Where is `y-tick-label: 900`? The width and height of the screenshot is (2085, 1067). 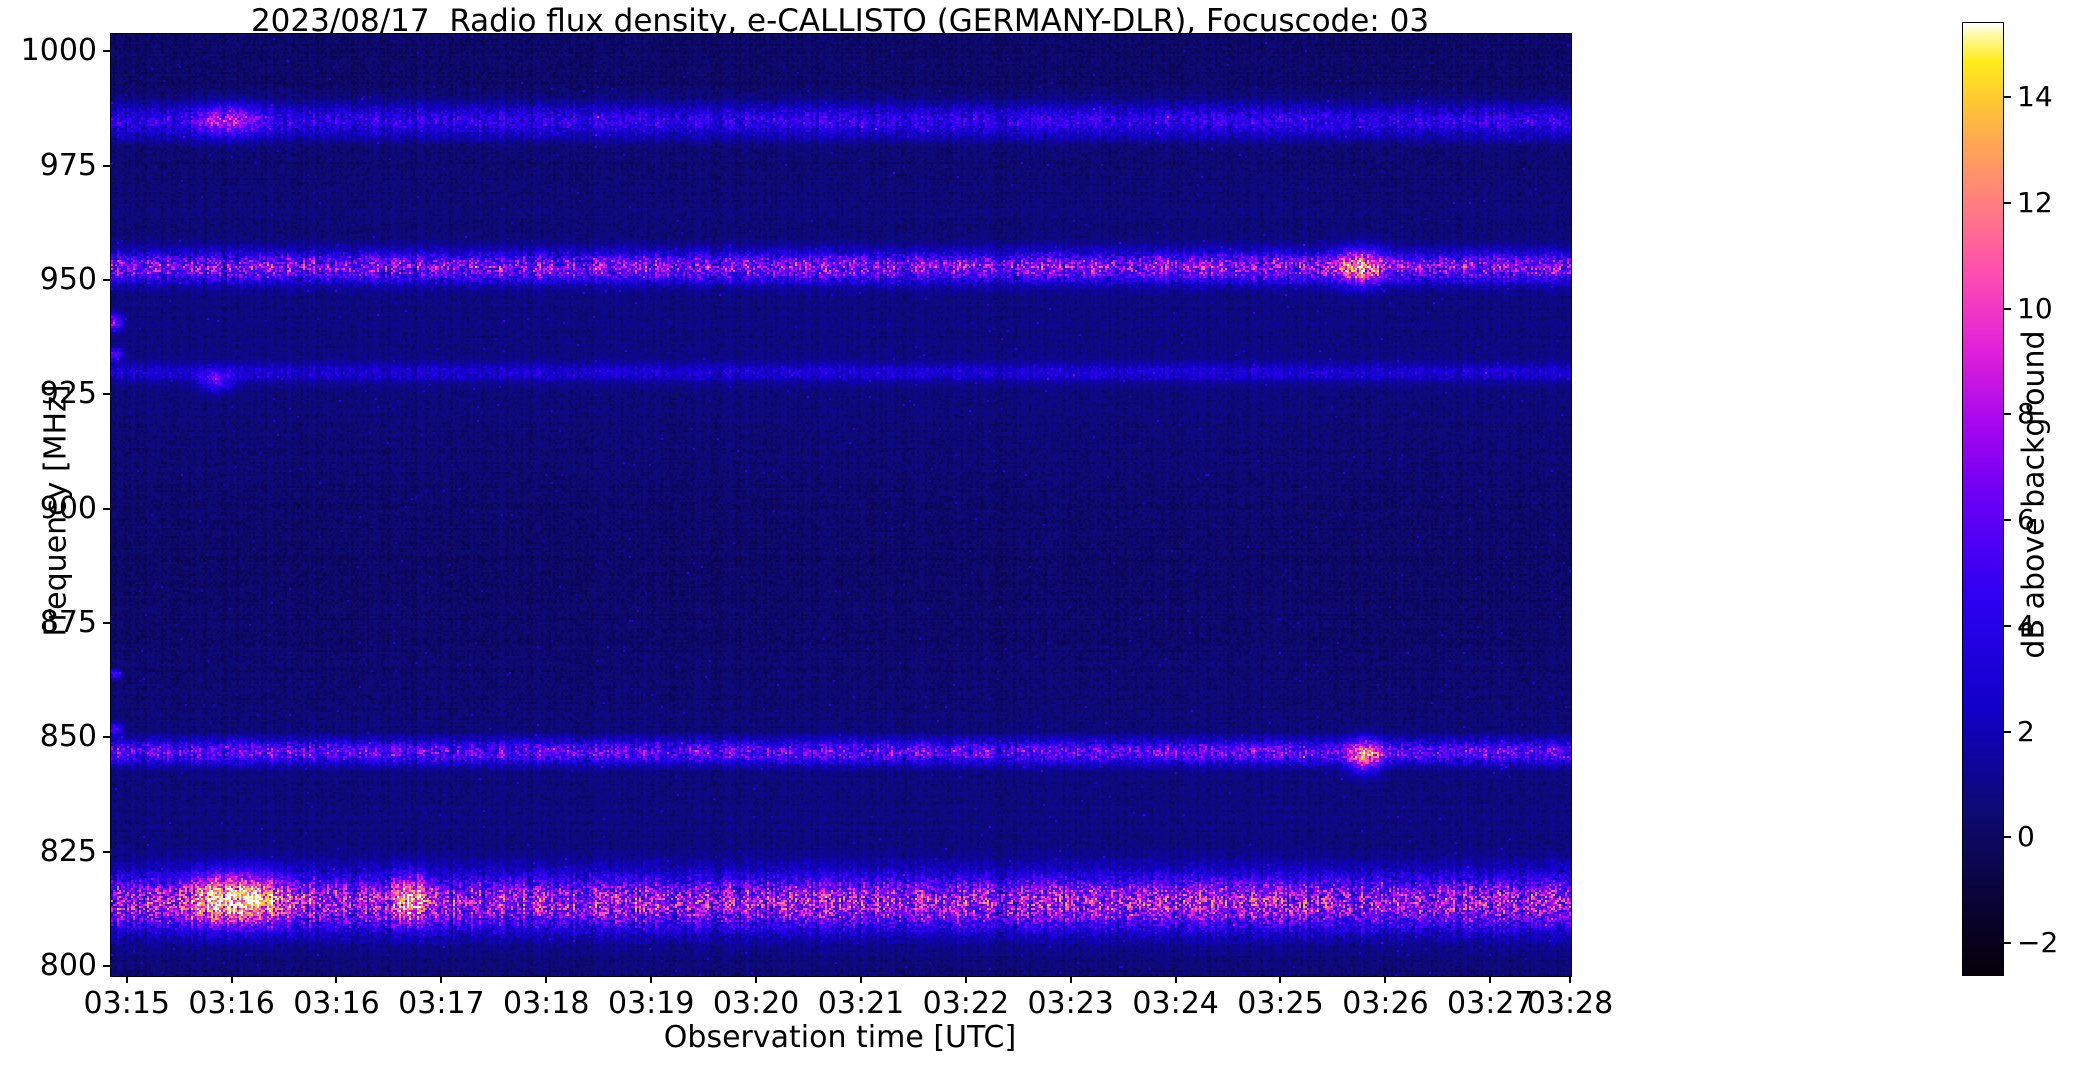
y-tick-label: 900 is located at coordinates (68, 508).